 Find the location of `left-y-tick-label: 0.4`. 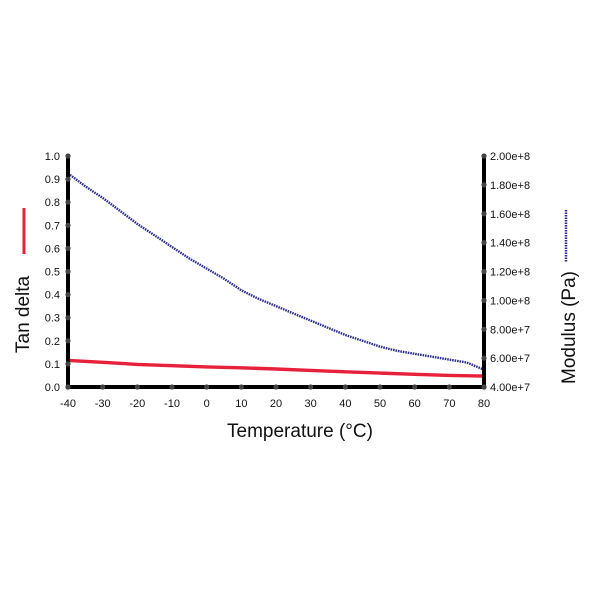

left-y-tick-label: 0.4 is located at coordinates (52, 296).